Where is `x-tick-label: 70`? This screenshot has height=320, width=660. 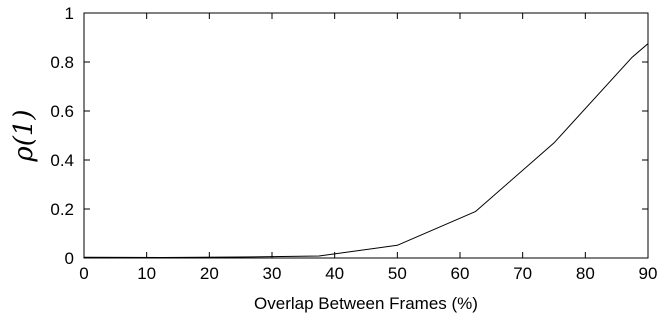 x-tick-label: 70 is located at coordinates (522, 273).